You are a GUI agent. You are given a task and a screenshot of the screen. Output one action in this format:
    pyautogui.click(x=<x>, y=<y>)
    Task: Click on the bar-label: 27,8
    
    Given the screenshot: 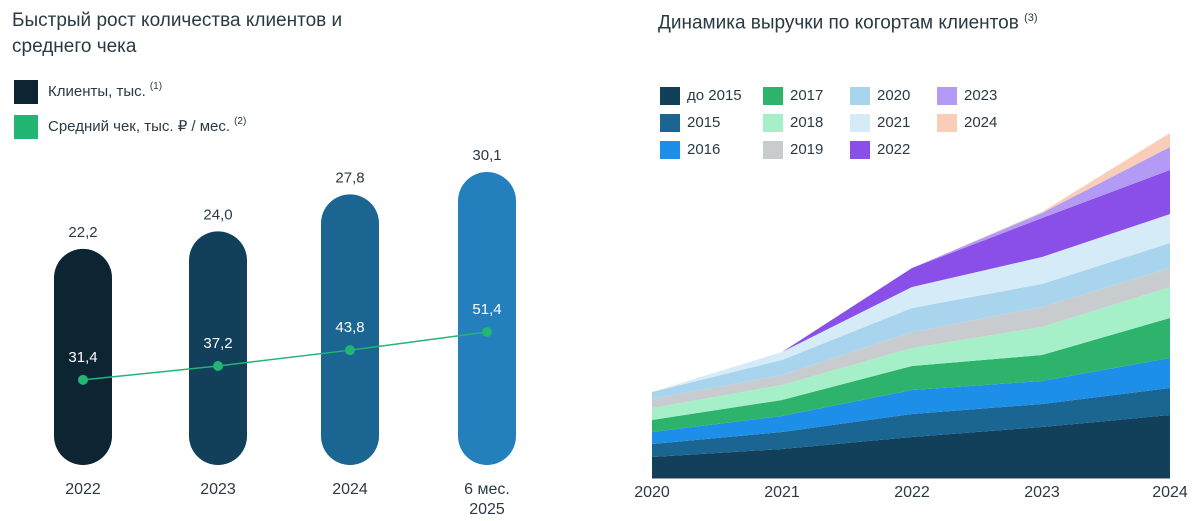 What is the action you would take?
    pyautogui.click(x=349, y=177)
    